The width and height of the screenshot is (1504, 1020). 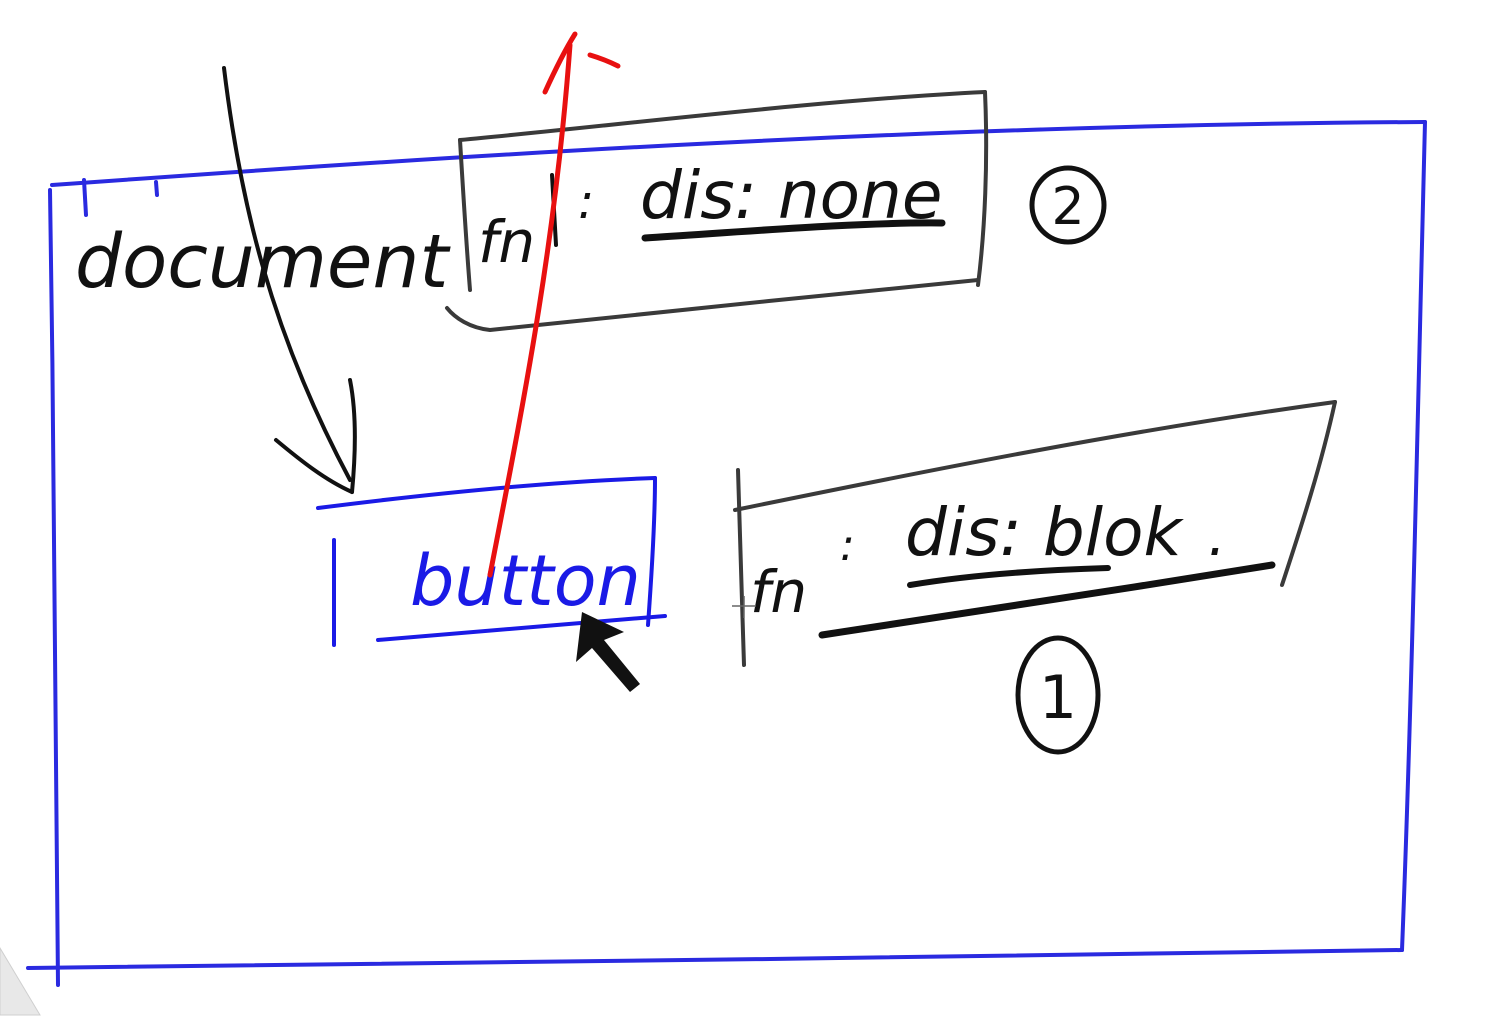 I want to click on order-marker-2: 2, so click(x=1068, y=205).